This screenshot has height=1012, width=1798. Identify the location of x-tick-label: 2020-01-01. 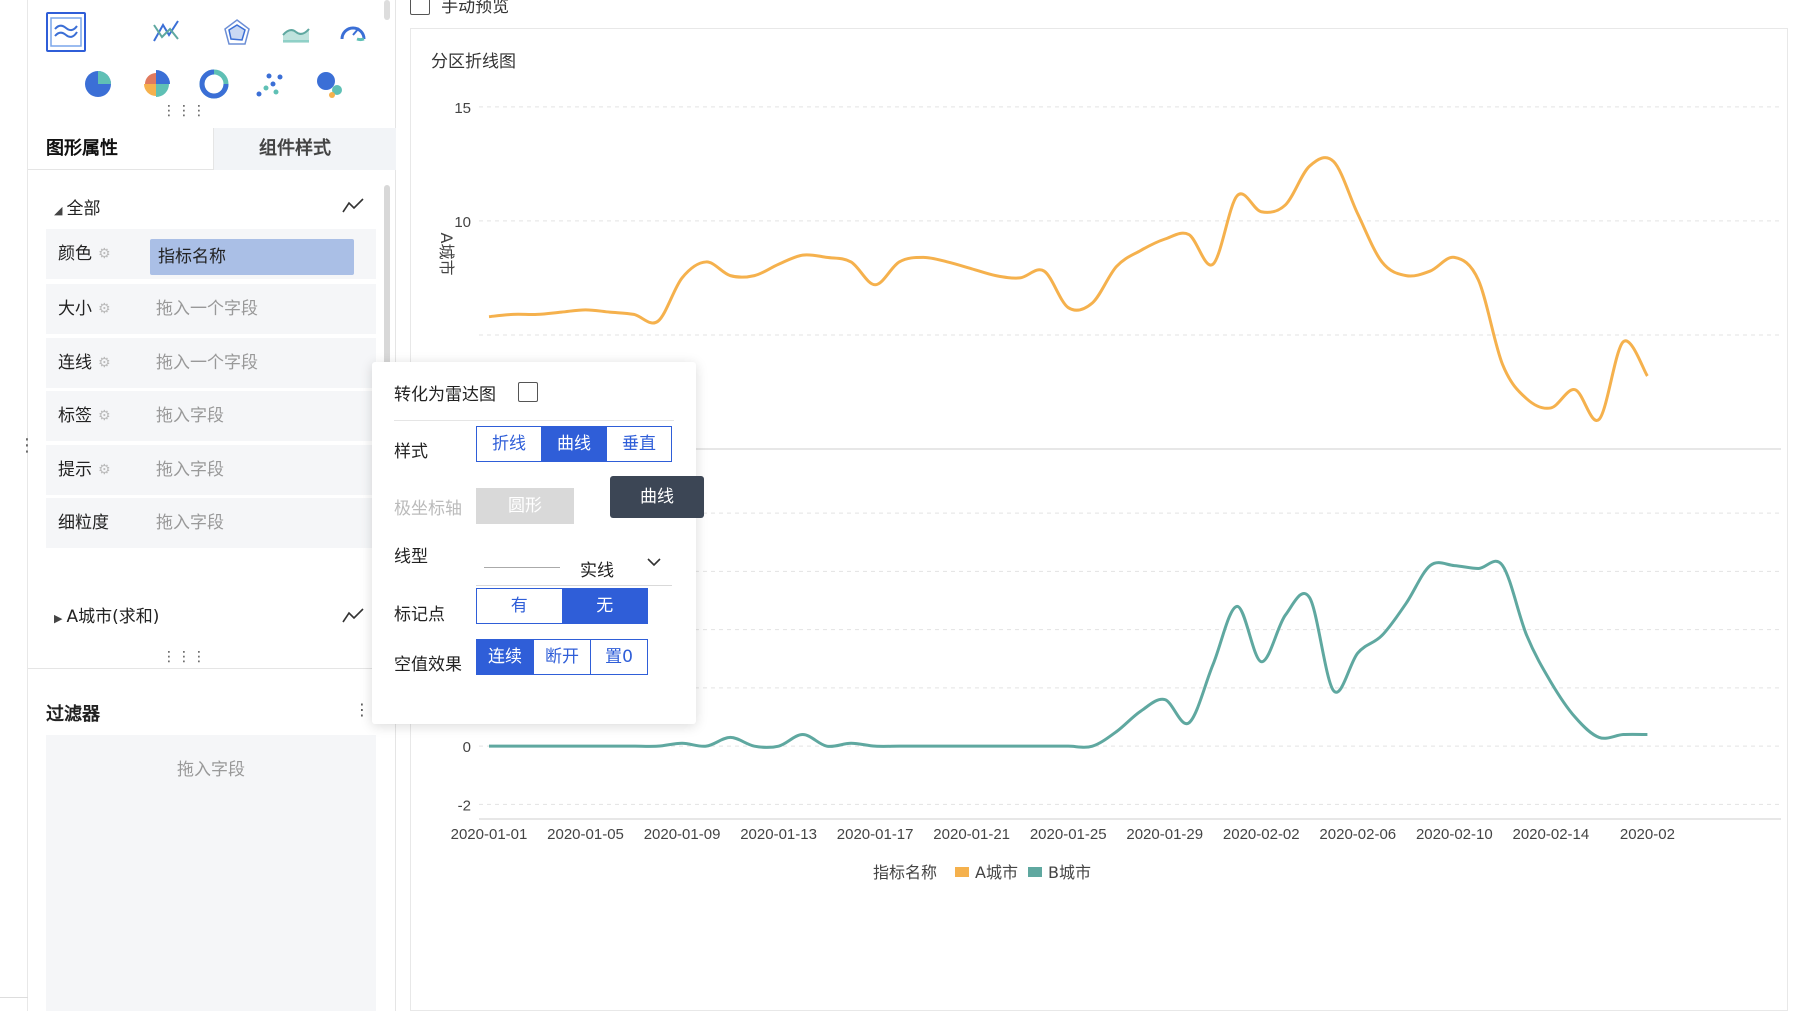
(489, 834).